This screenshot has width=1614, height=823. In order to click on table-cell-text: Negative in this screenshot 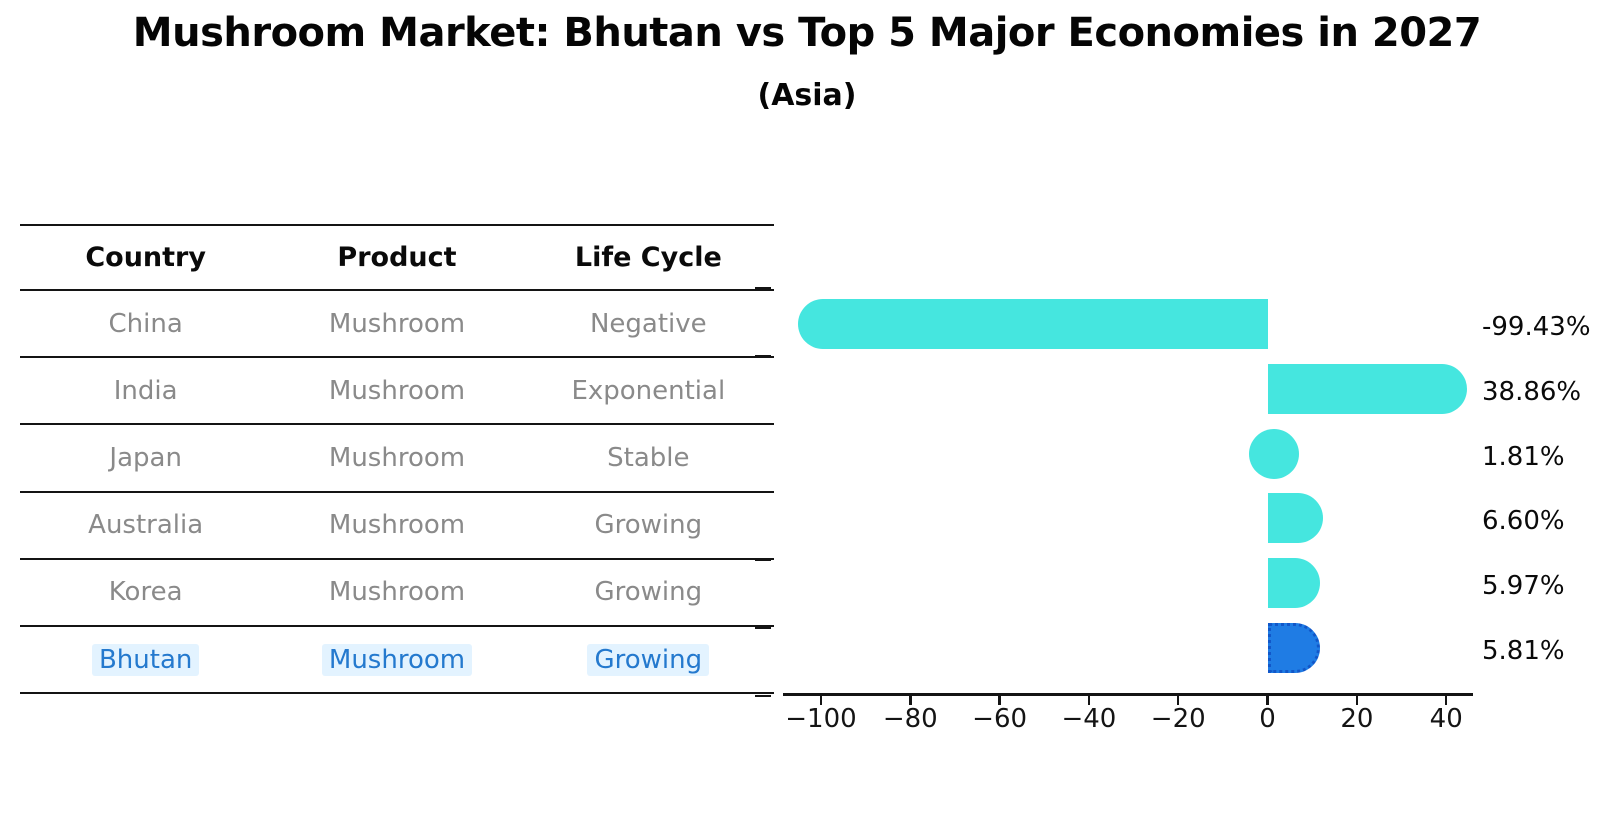, I will do `click(648, 323)`.